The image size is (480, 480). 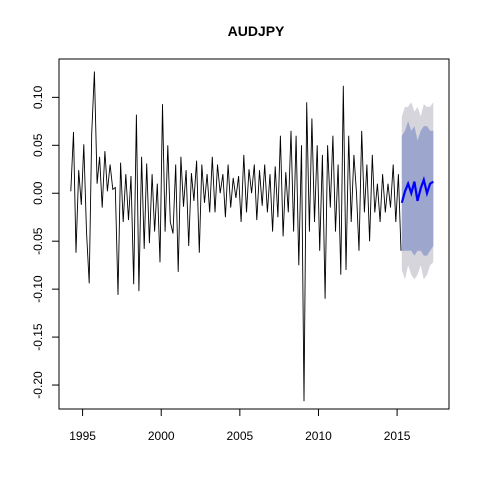 What do you see at coordinates (38, 241) in the screenshot?
I see `y-tick-label: -0.05` at bounding box center [38, 241].